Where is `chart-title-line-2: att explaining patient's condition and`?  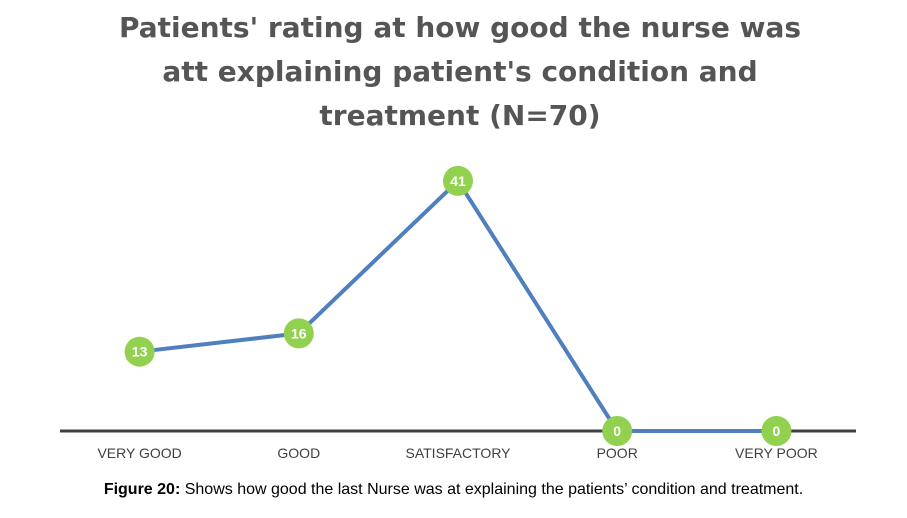 chart-title-line-2: att explaining patient's condition and is located at coordinates (460, 71).